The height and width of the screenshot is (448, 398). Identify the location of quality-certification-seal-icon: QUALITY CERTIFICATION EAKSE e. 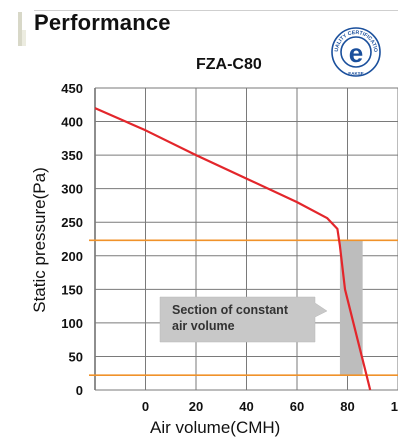
(355, 51).